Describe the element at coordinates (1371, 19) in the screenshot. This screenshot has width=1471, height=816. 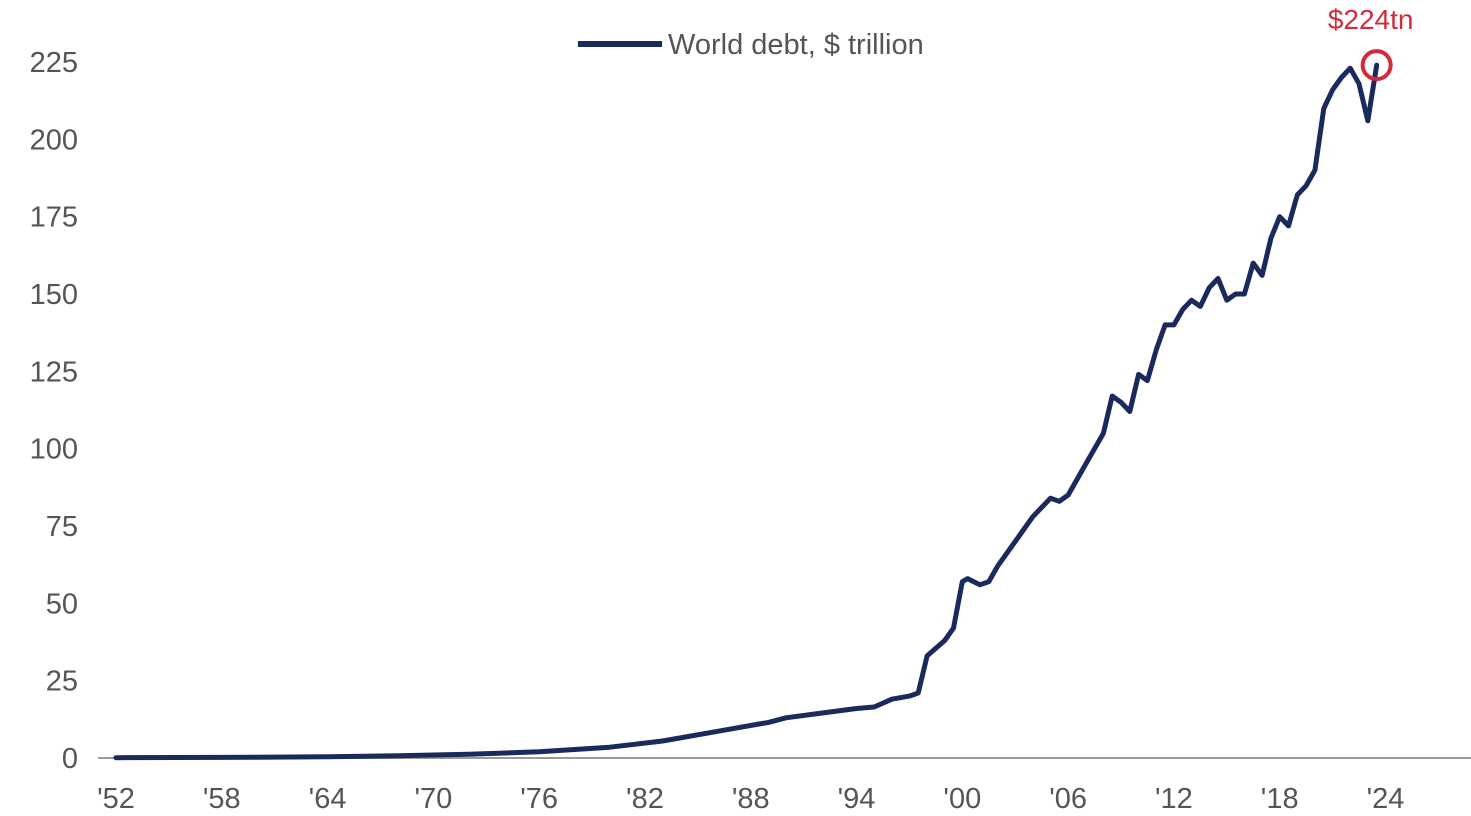
I see `annotation-label: $224tn` at that location.